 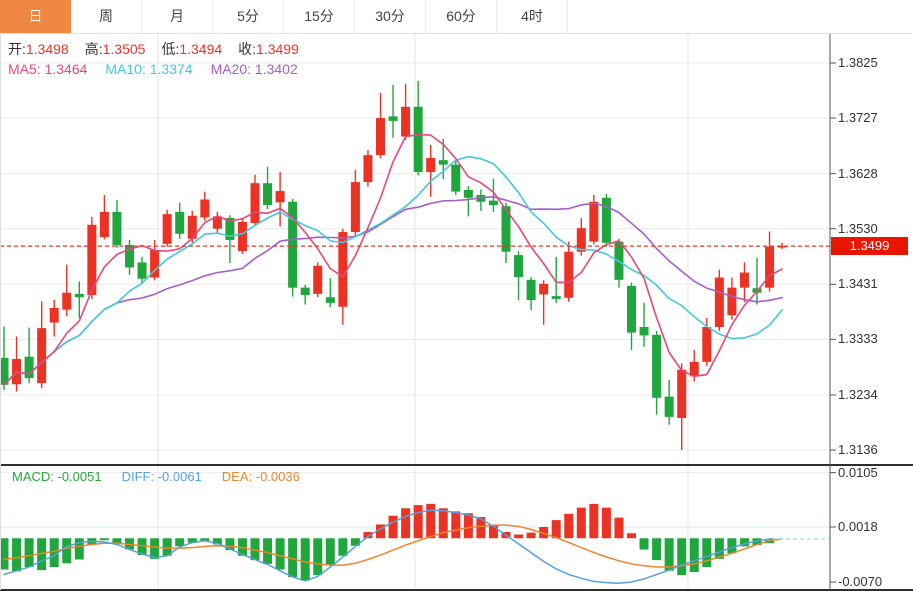 I want to click on quote-field-label: 低:, so click(x=170, y=49).